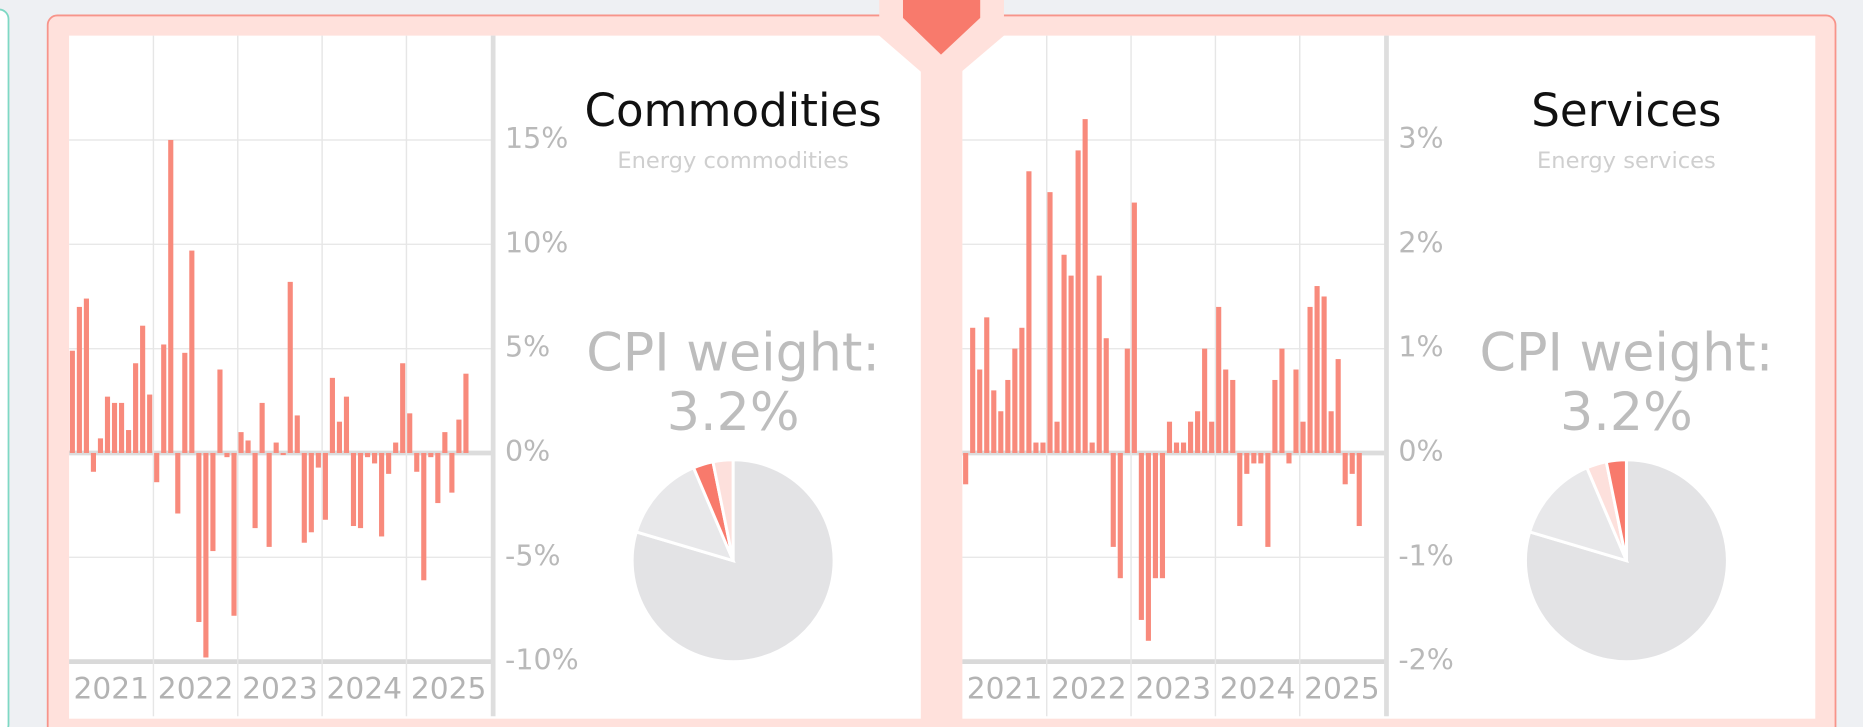  I want to click on x-tick-label: 2025, so click(449, 689).